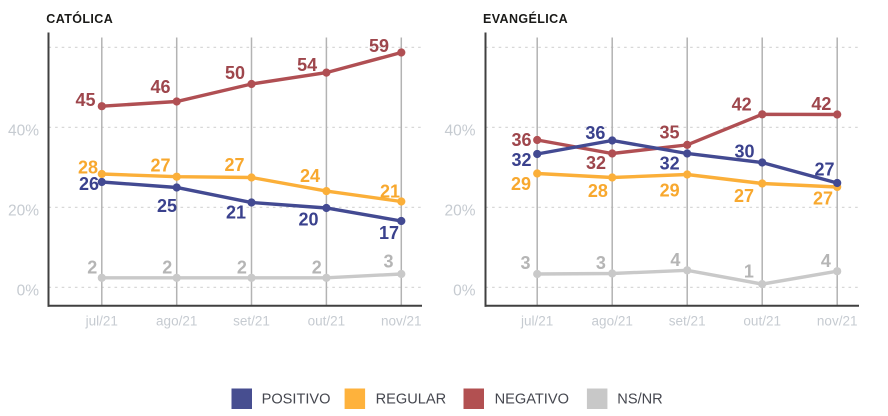 Image resolution: width=888 pixels, height=416 pixels. What do you see at coordinates (379, 46) in the screenshot?
I see `svg-text: 59` at bounding box center [379, 46].